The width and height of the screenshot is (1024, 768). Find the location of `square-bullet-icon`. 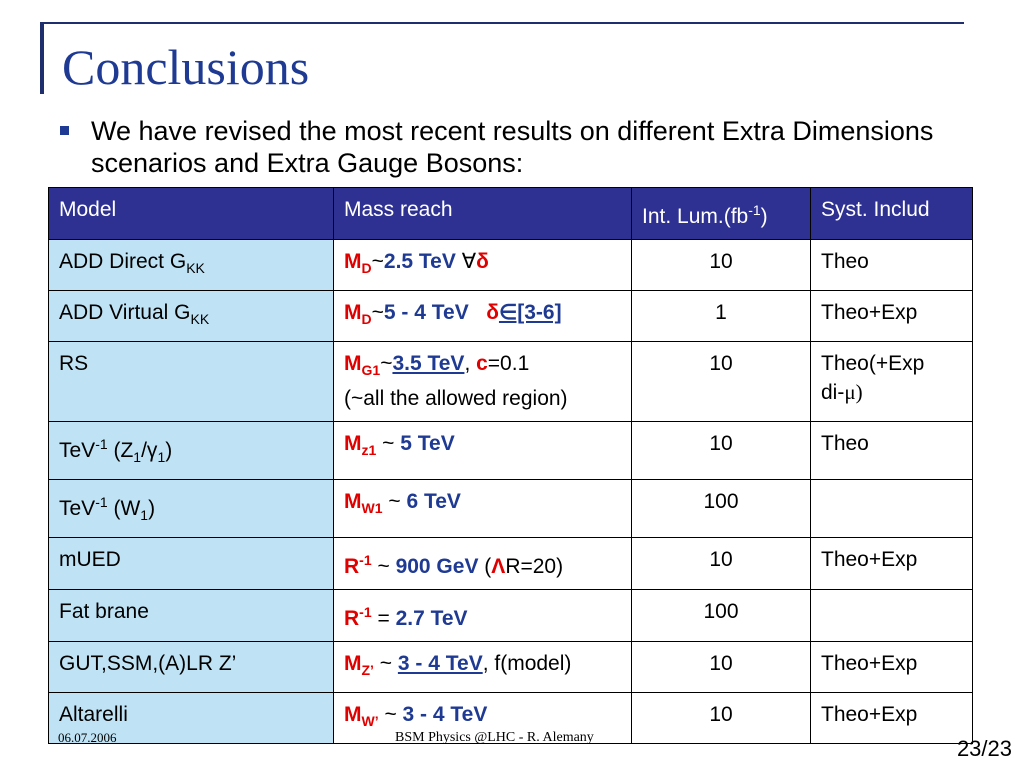

square-bullet-icon is located at coordinates (64, 130).